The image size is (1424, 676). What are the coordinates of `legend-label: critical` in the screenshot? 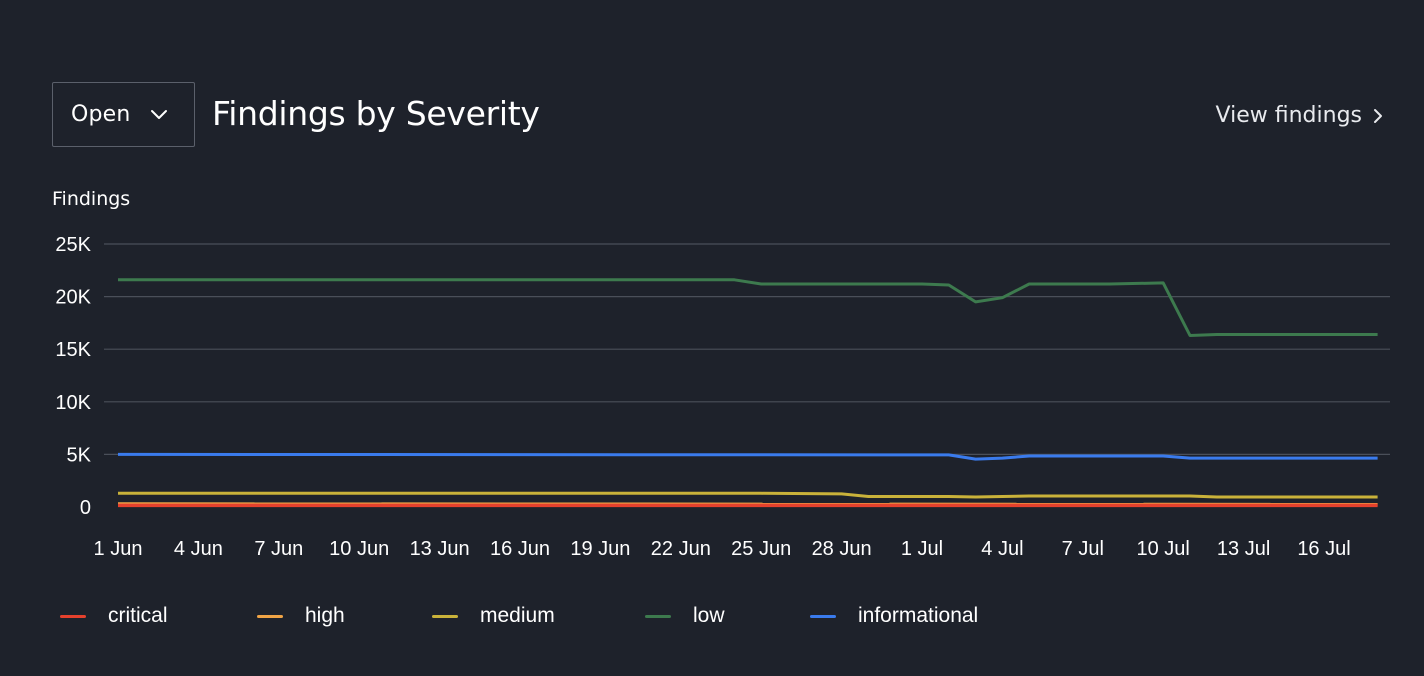 It's located at (138, 615).